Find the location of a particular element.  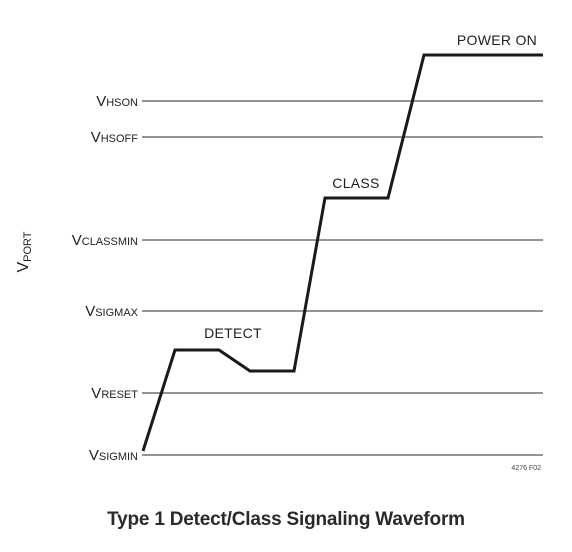

level-label-hsoff: VHSOFF is located at coordinates (115, 137).